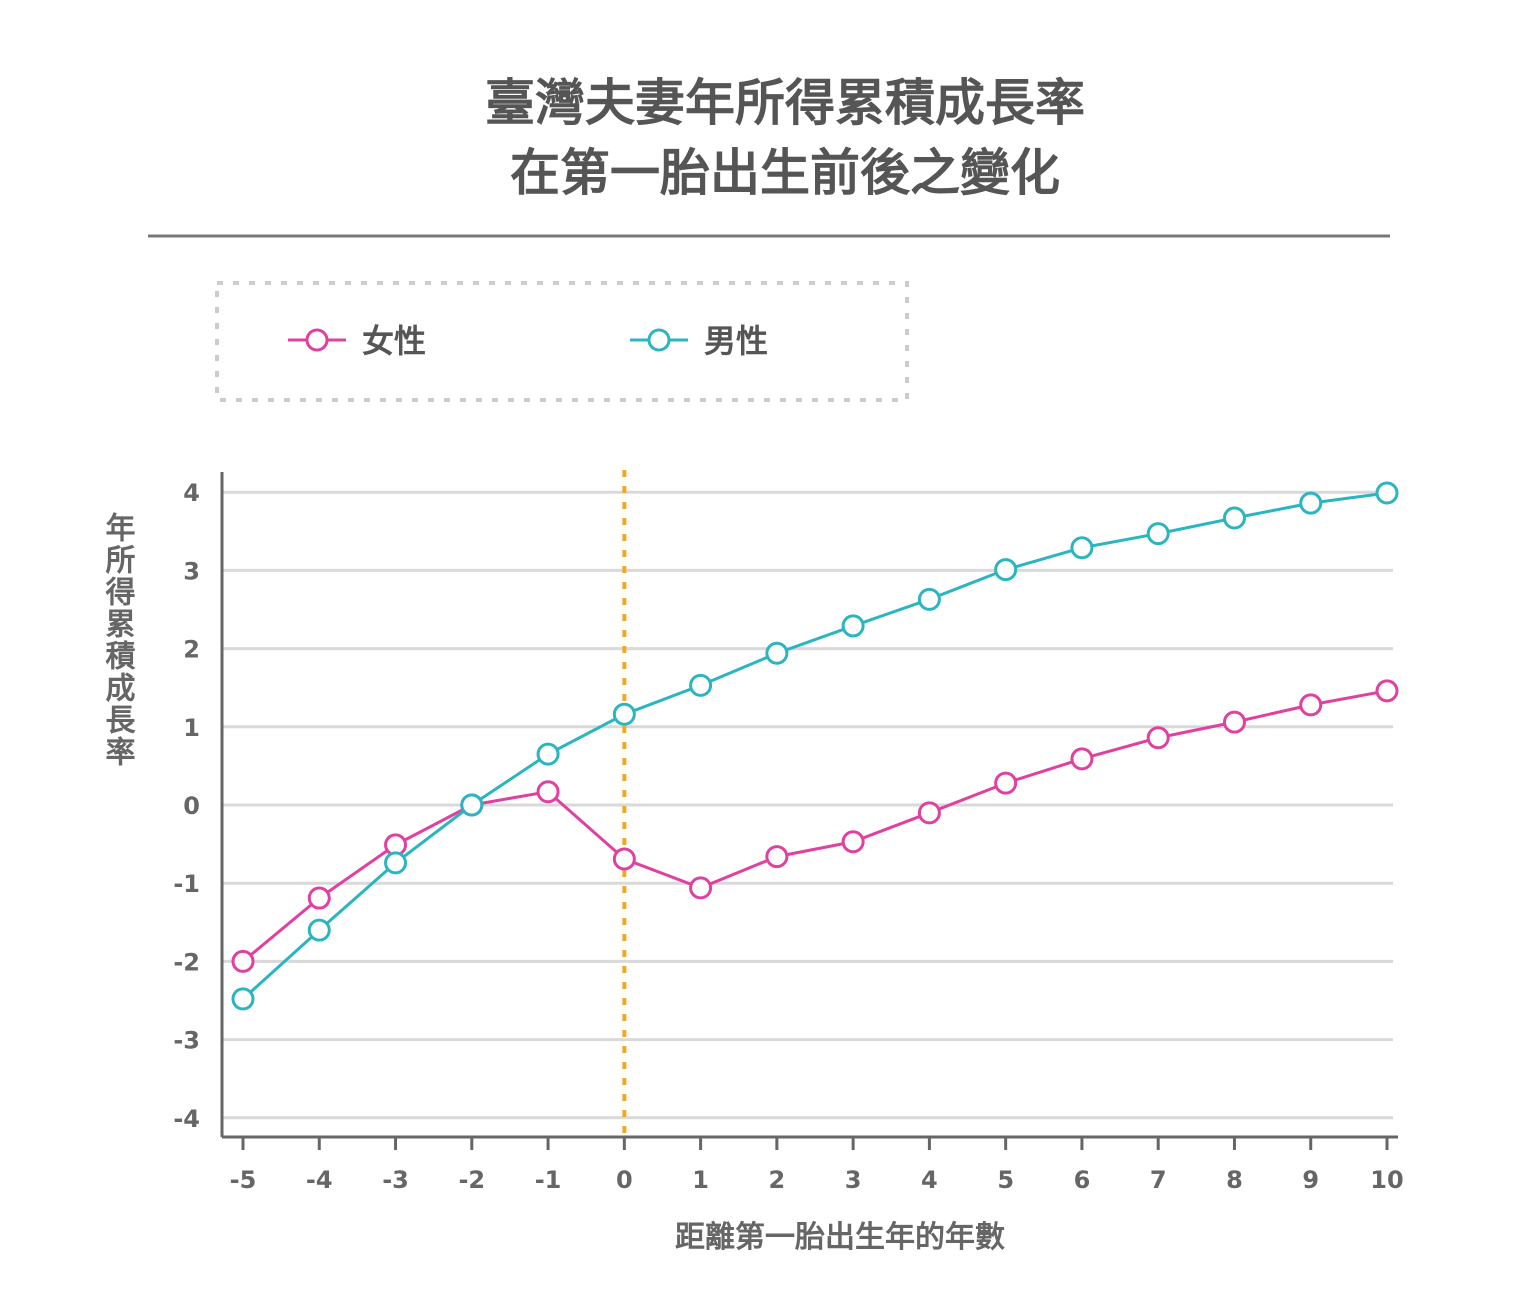 This screenshot has width=1538, height=1299. I want to click on y-tick-label: 0, so click(191, 806).